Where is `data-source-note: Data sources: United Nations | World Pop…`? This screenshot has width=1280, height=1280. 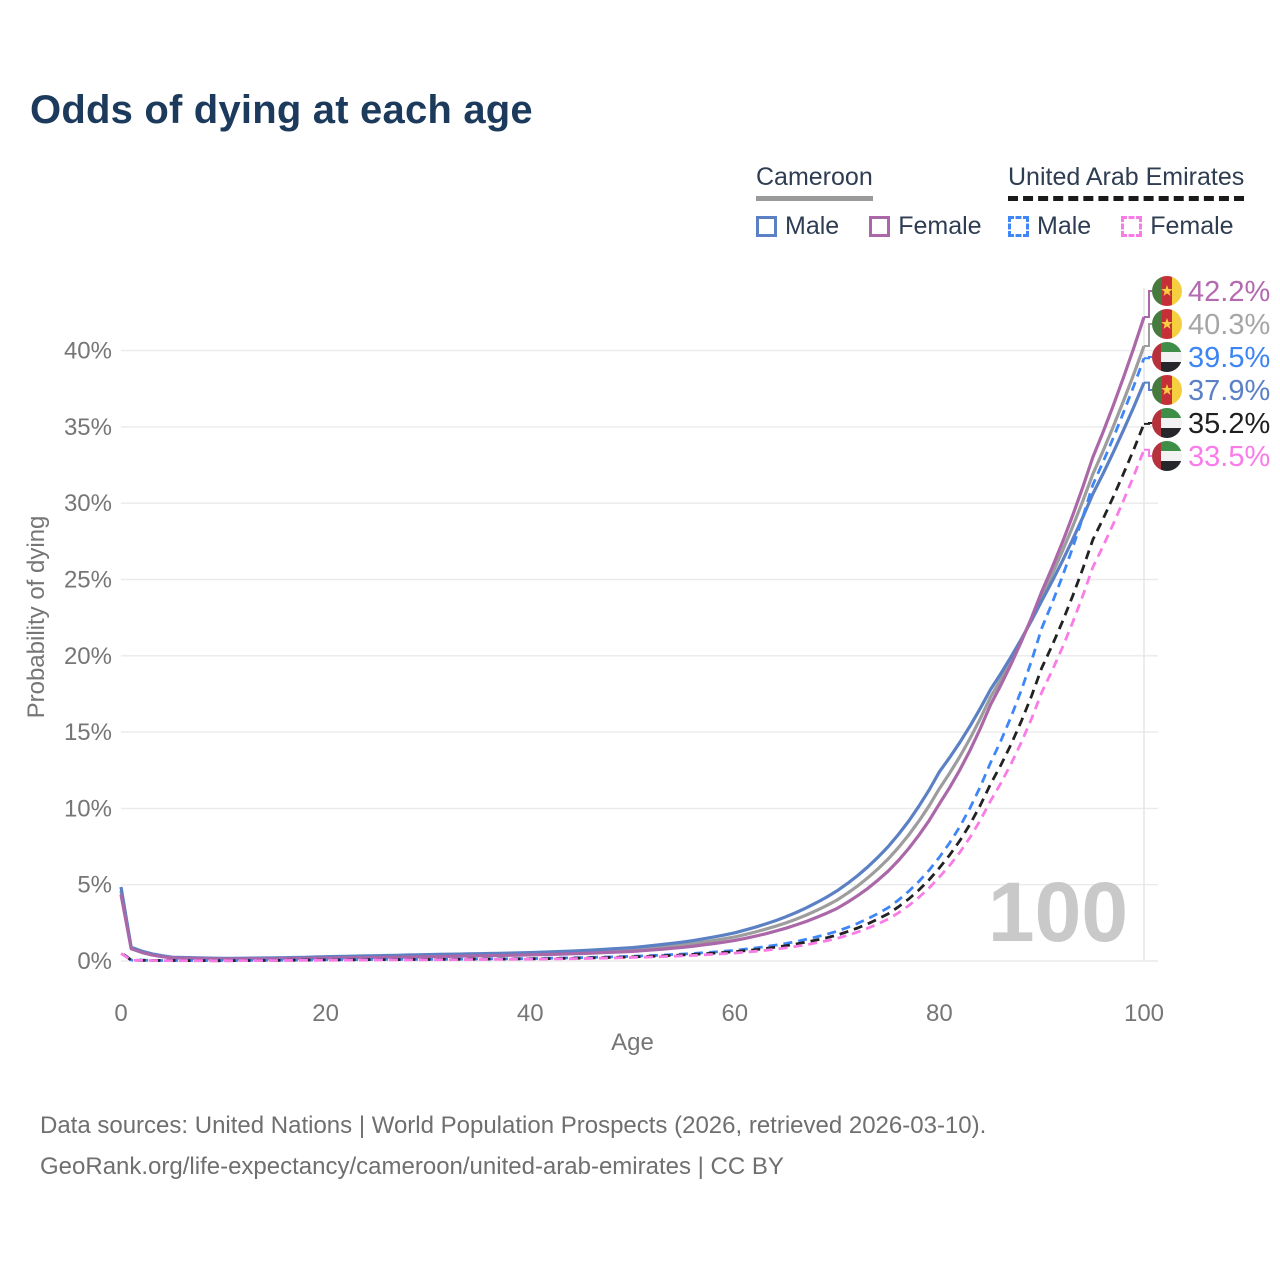 data-source-note: Data sources: United Nations | World Pop… is located at coordinates (640, 1146).